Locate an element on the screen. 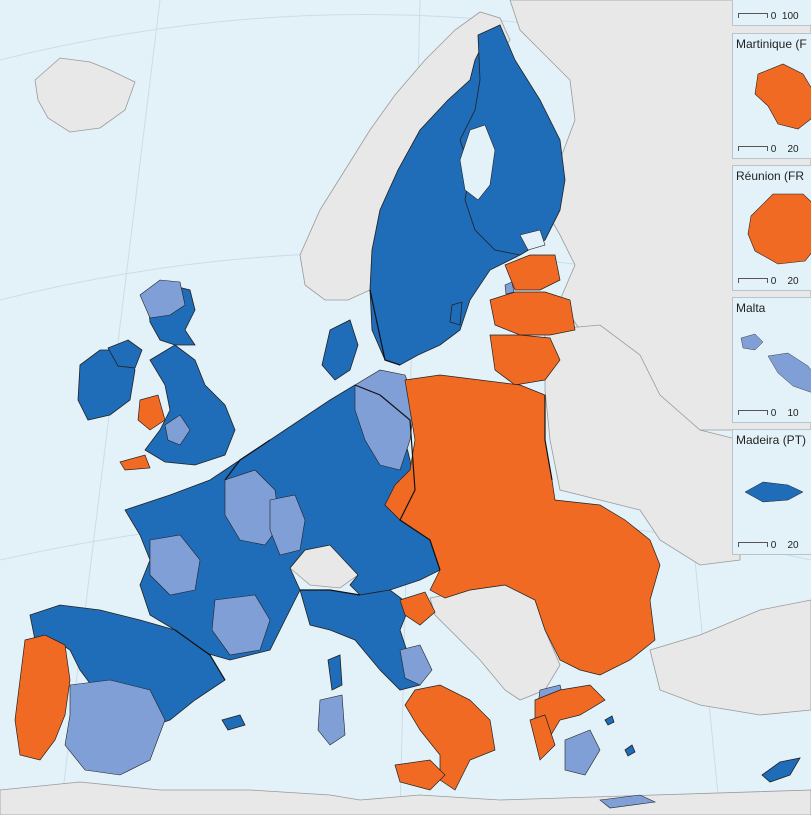 The height and width of the screenshot is (815, 811). inset-1: 0 100 is located at coordinates (771, 13).